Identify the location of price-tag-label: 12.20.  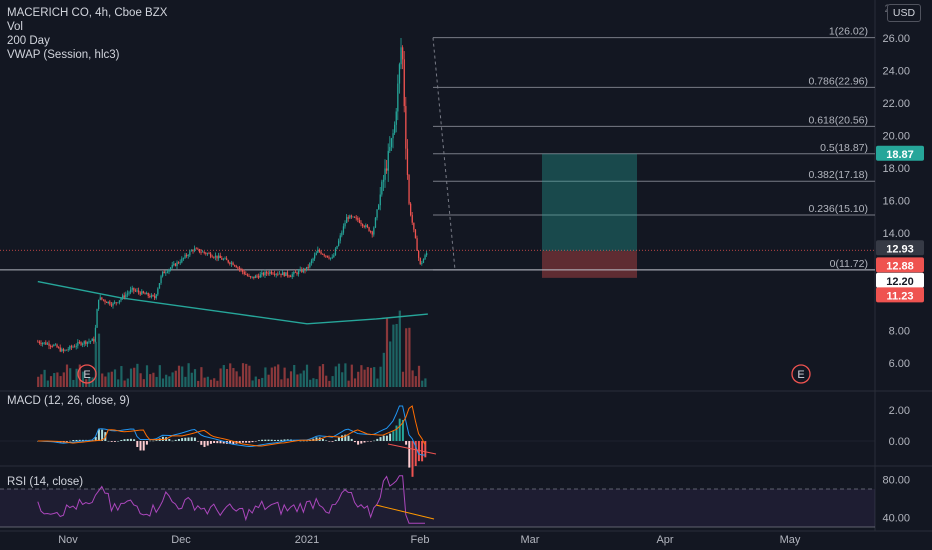
(900, 282).